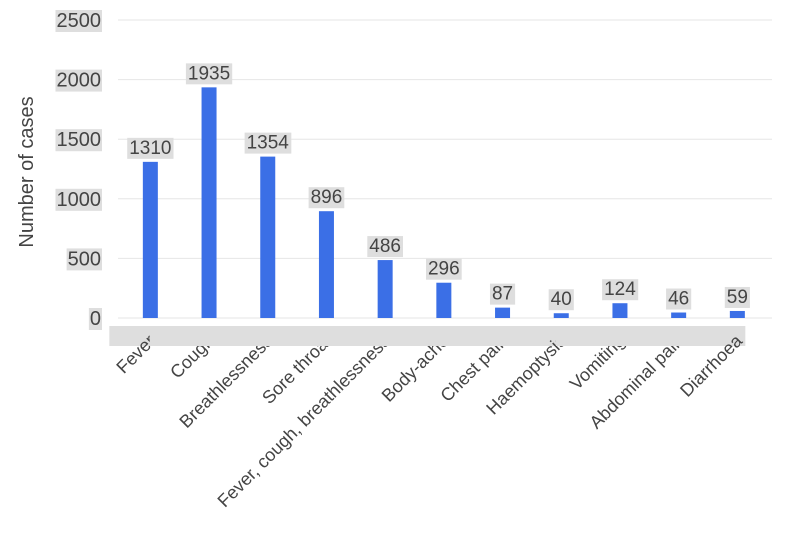 This screenshot has height=556, width=786. What do you see at coordinates (27, 171) in the screenshot?
I see `y-axis-title: Number of cases` at bounding box center [27, 171].